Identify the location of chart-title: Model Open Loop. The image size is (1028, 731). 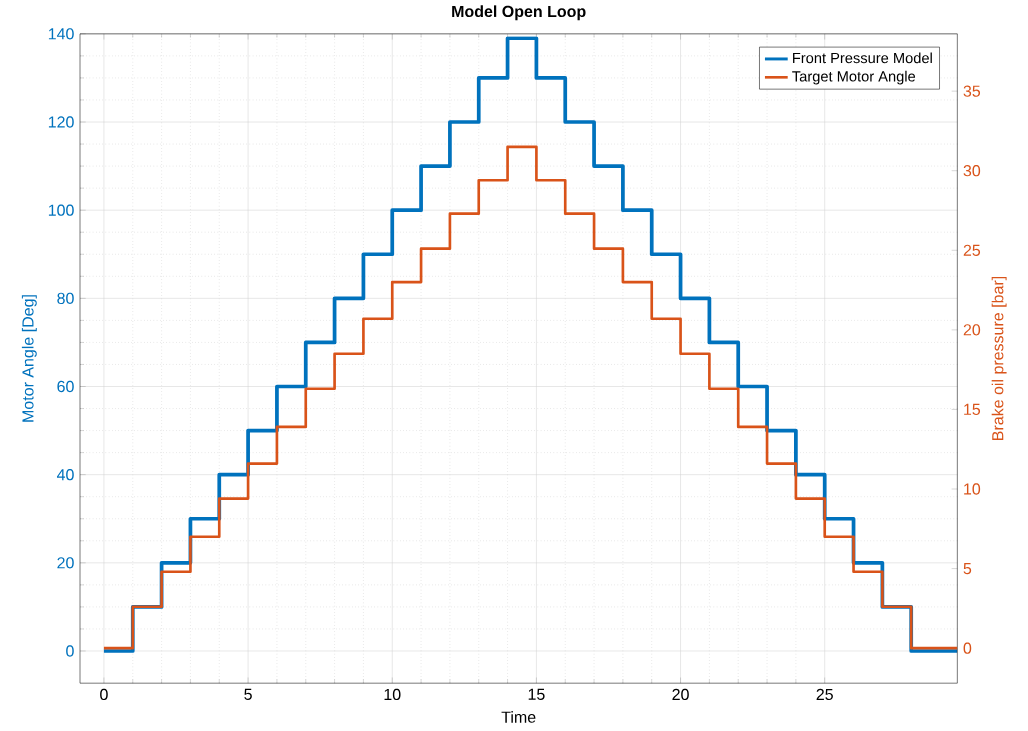
(519, 13).